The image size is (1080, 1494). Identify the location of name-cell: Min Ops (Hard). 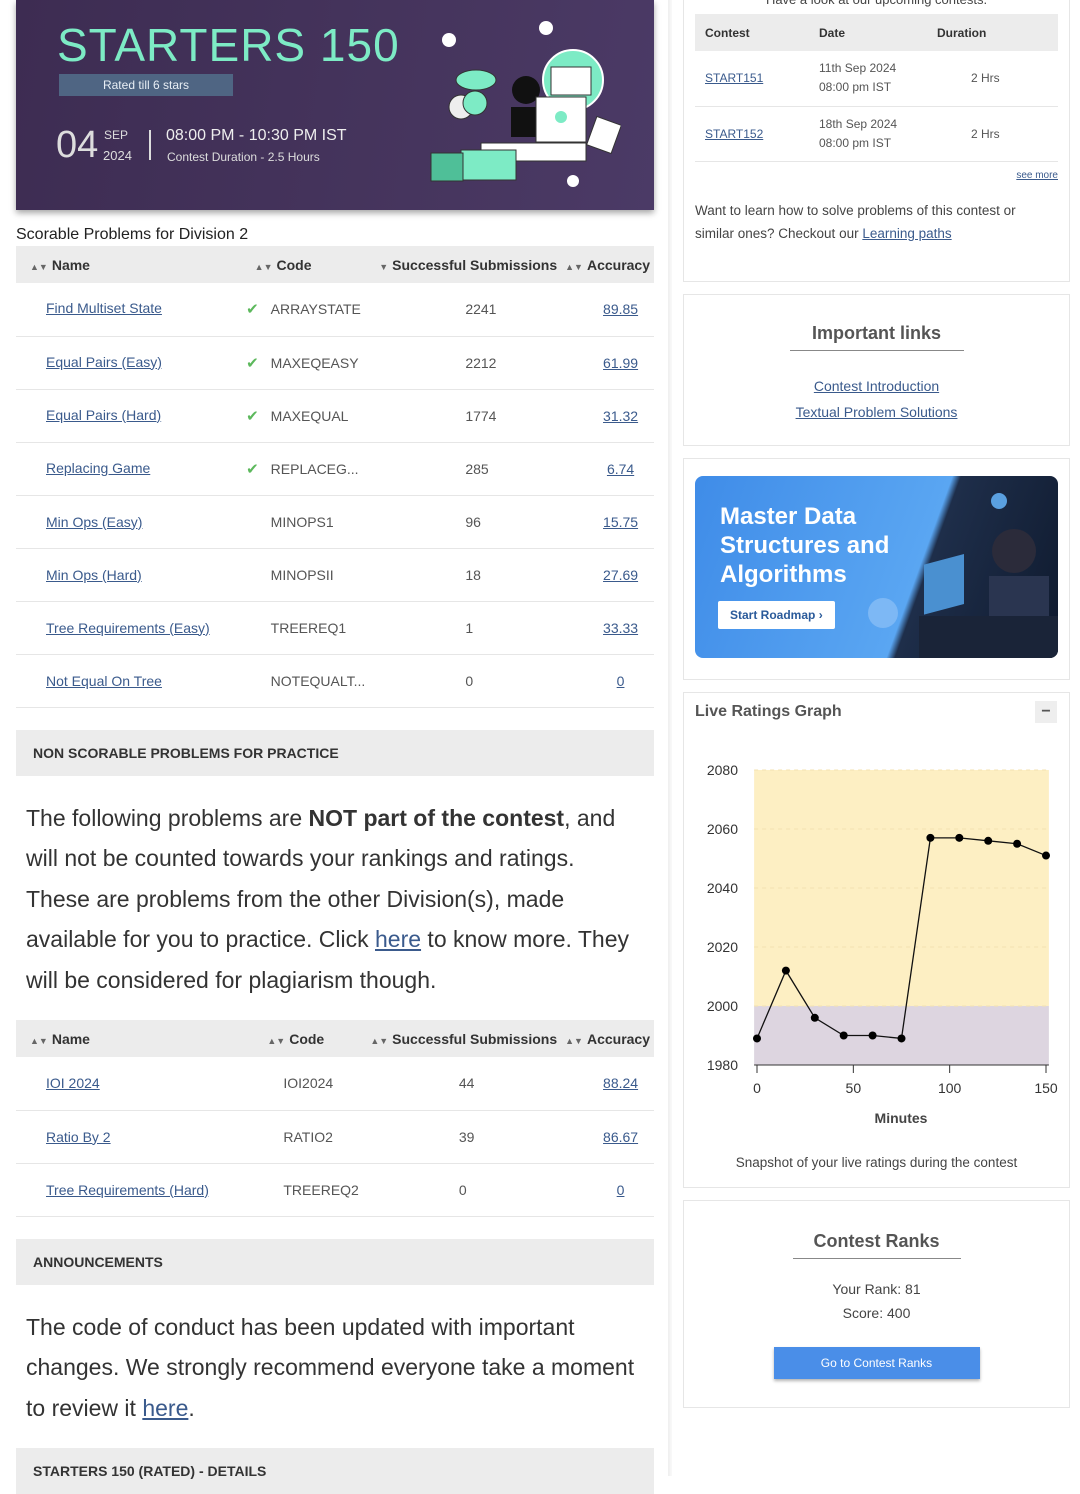
(133, 575).